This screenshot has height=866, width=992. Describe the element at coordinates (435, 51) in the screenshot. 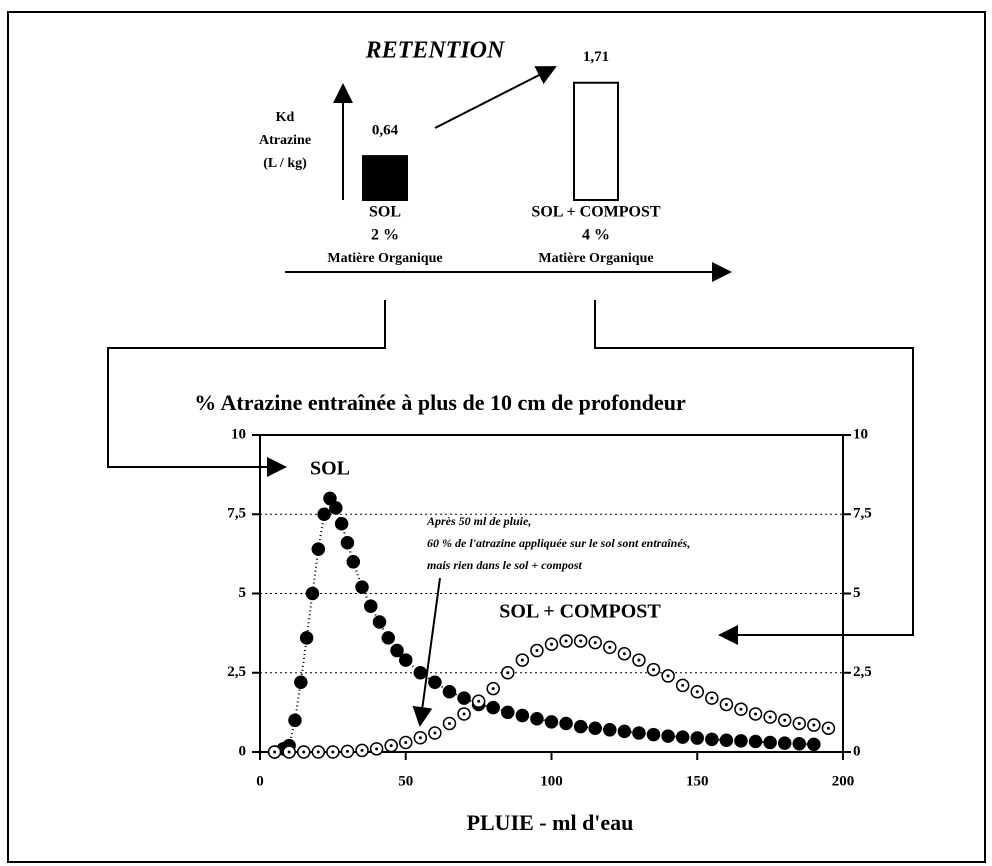

I see `title: RETENTION` at that location.